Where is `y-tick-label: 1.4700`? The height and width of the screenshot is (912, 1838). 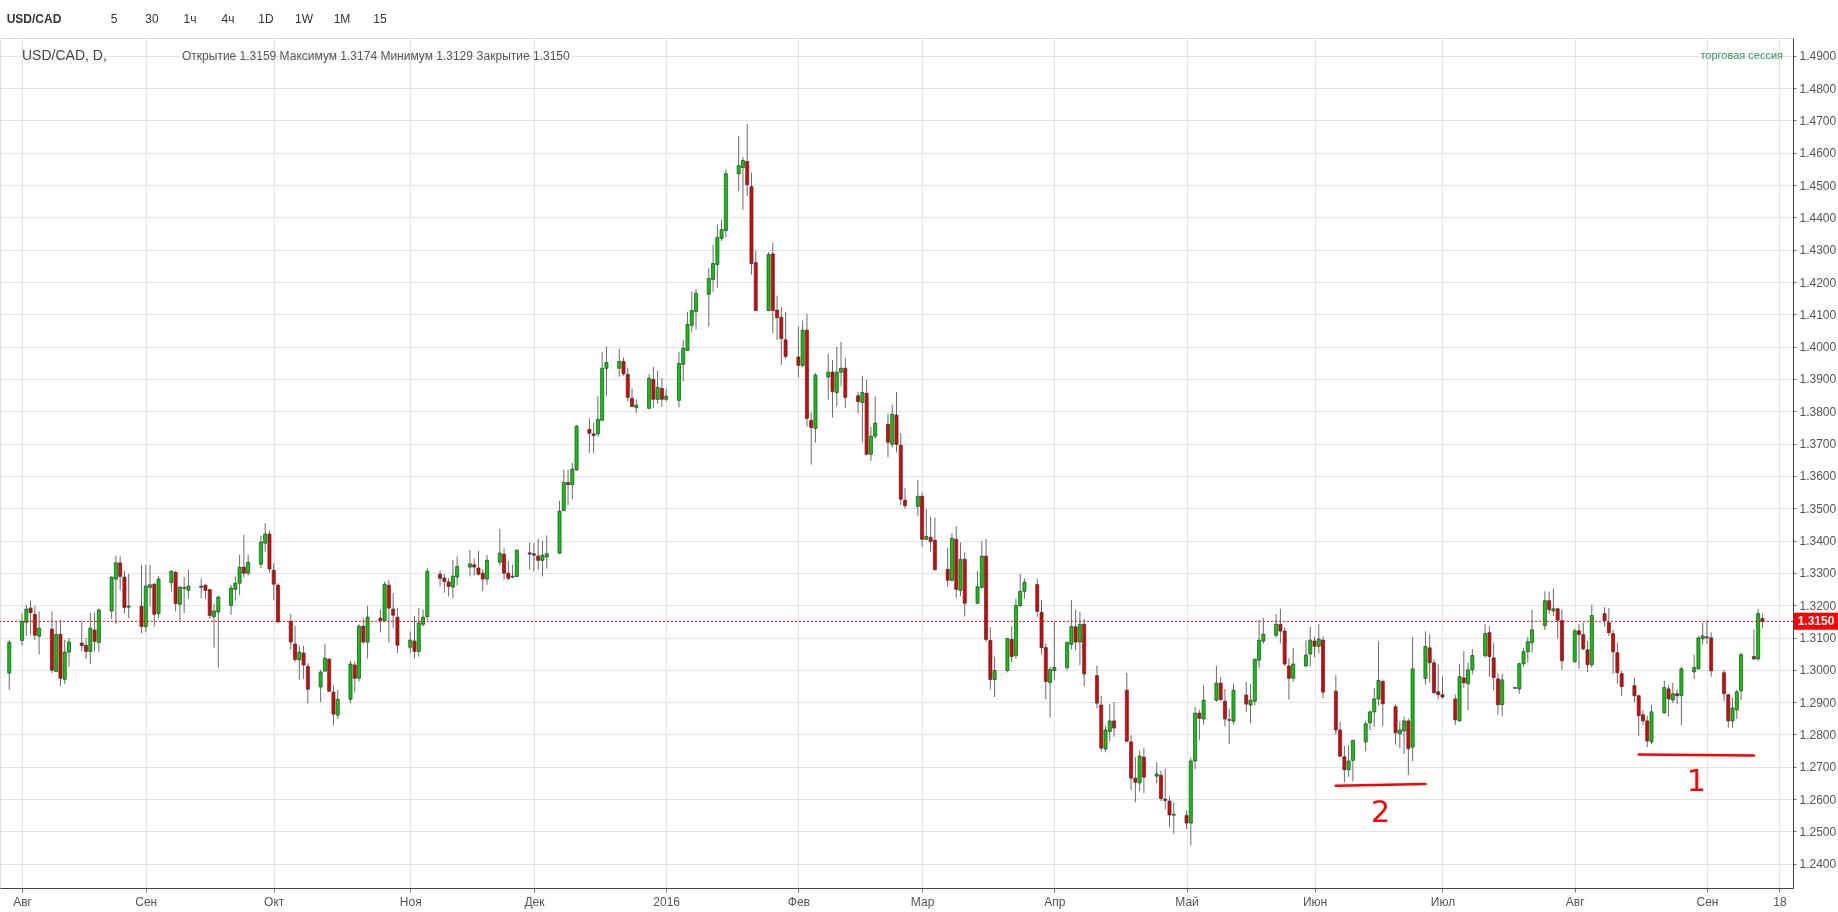 y-tick-label: 1.4700 is located at coordinates (1818, 120).